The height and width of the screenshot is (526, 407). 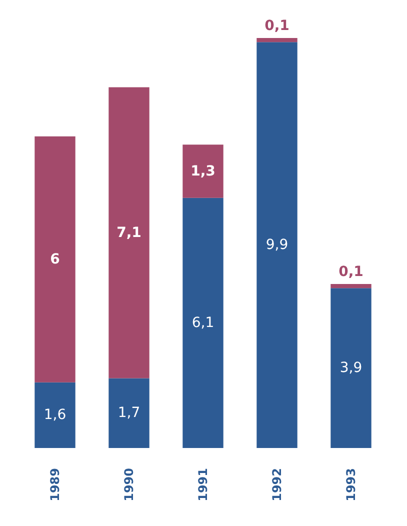 I want to click on data-label: 1,6, so click(x=55, y=415).